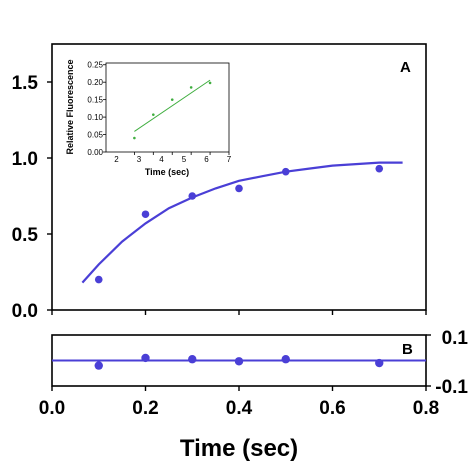  I want to click on y-tick-label: 1.0, so click(25, 159).